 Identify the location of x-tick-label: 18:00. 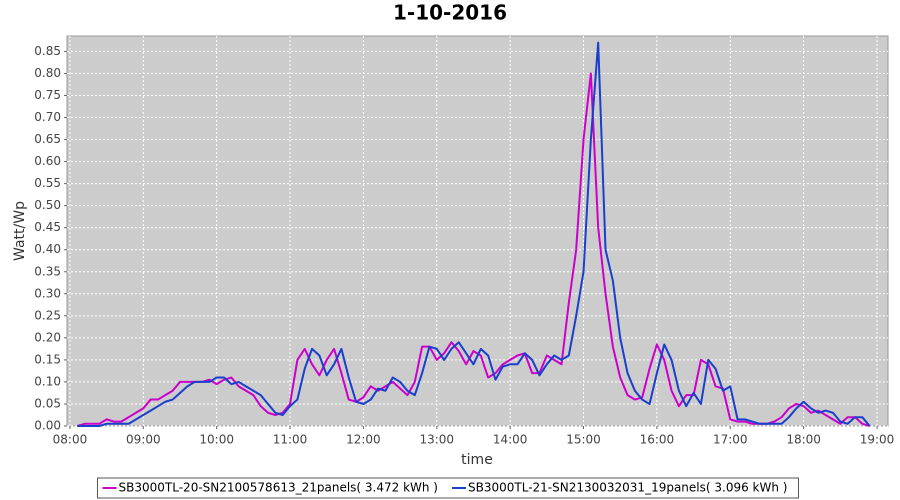
(803, 440).